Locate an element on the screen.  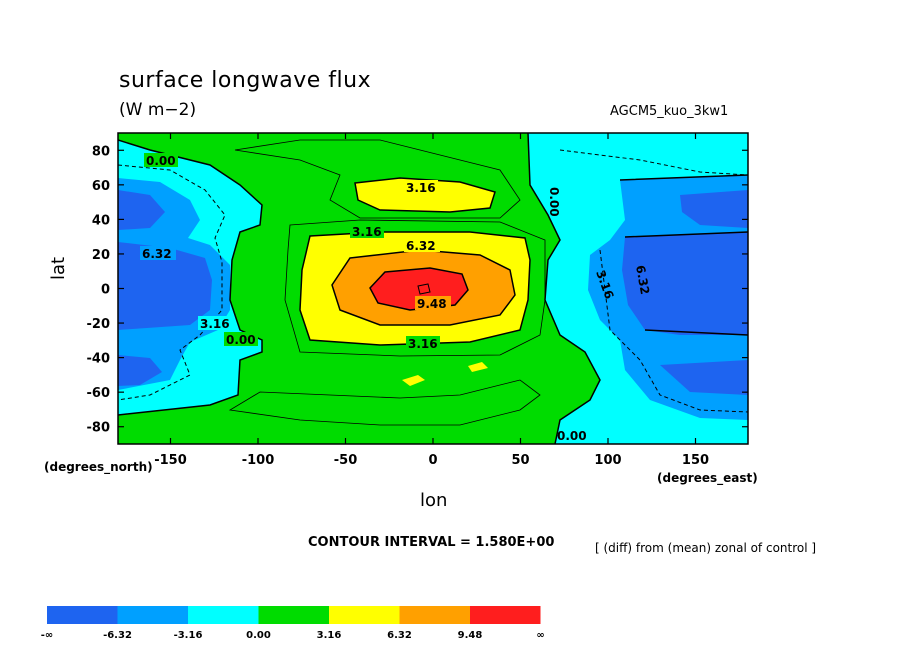
x-tick-label: 100 is located at coordinates (607, 460).